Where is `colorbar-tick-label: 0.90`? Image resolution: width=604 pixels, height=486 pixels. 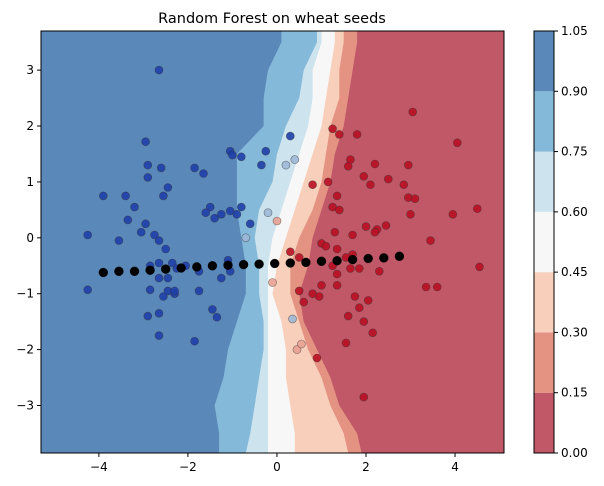
colorbar-tick-label: 0.90 is located at coordinates (574, 91).